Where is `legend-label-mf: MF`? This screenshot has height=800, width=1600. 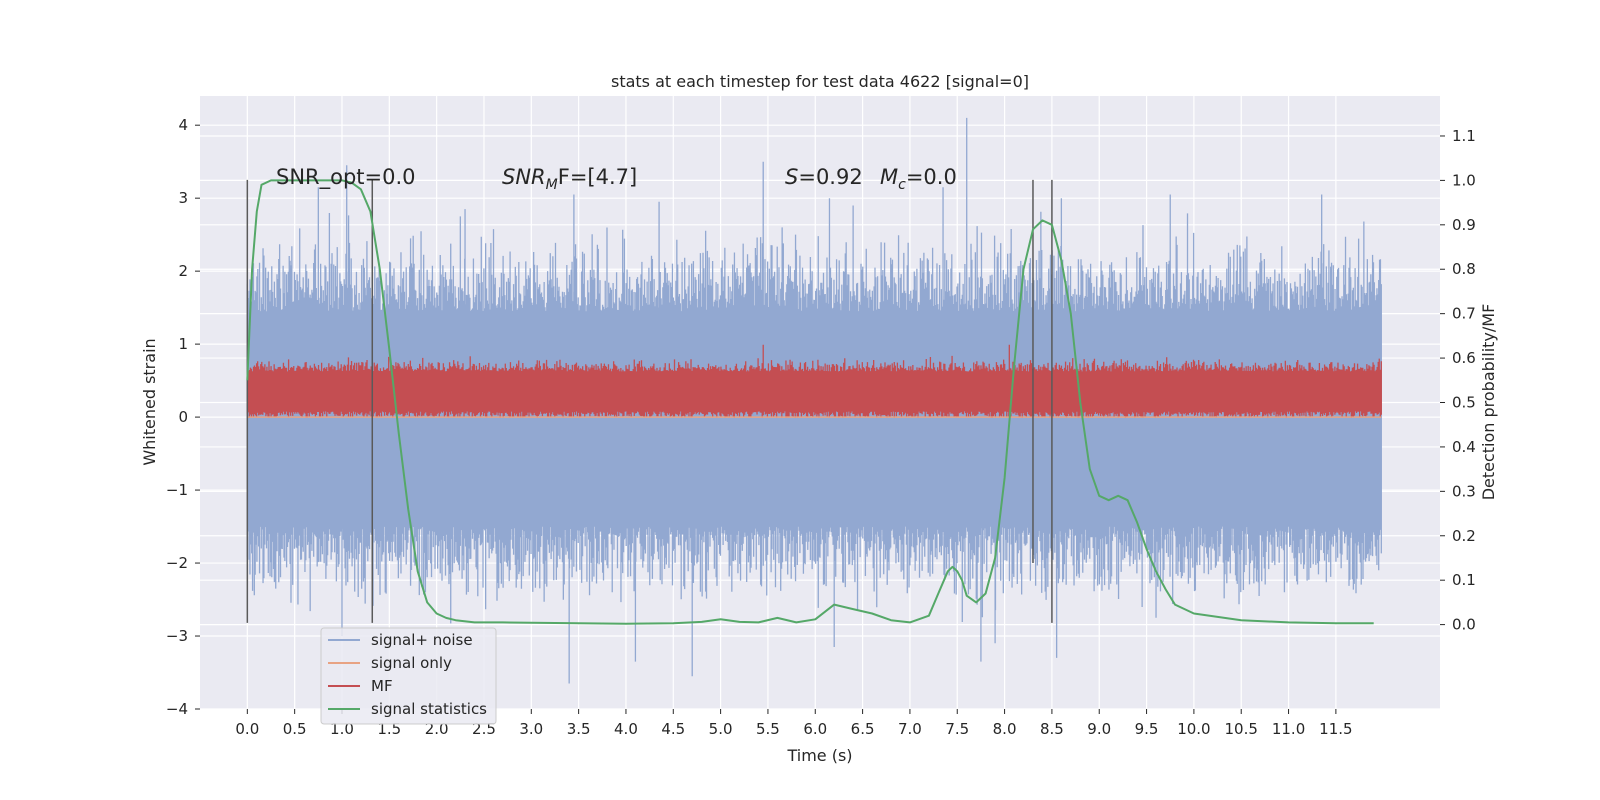
legend-label-mf: MF is located at coordinates (382, 686).